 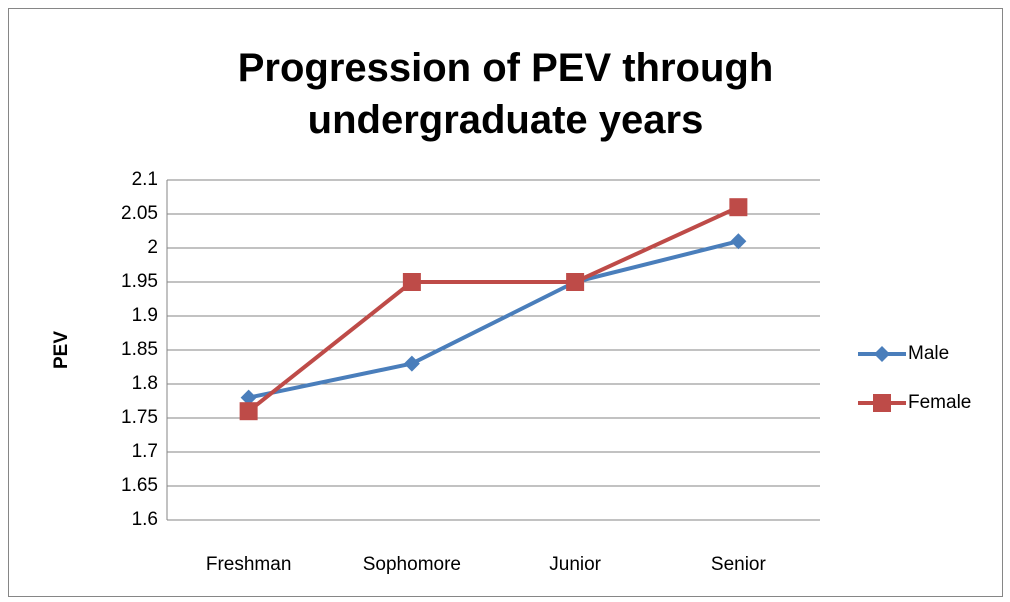 I want to click on x-tick-label: Freshman, so click(x=249, y=564).